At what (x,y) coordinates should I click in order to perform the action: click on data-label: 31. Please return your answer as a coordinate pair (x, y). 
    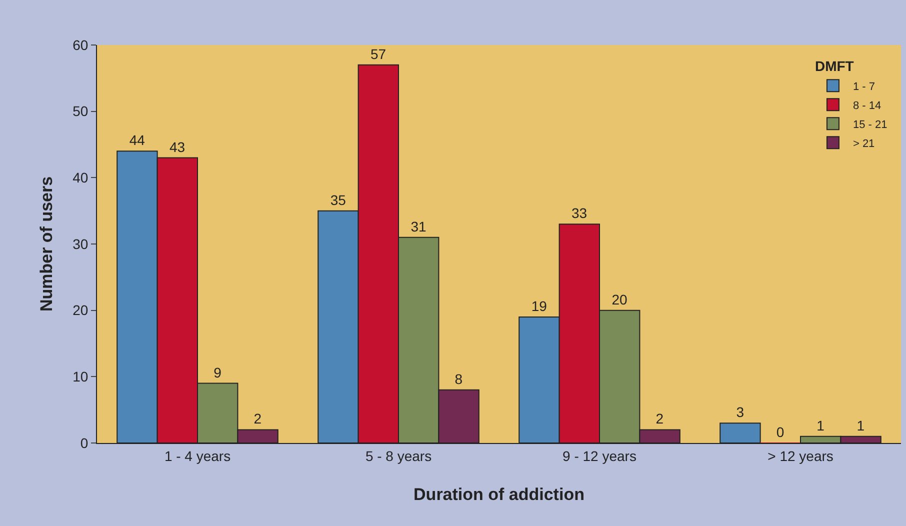
    Looking at the image, I should click on (418, 226).